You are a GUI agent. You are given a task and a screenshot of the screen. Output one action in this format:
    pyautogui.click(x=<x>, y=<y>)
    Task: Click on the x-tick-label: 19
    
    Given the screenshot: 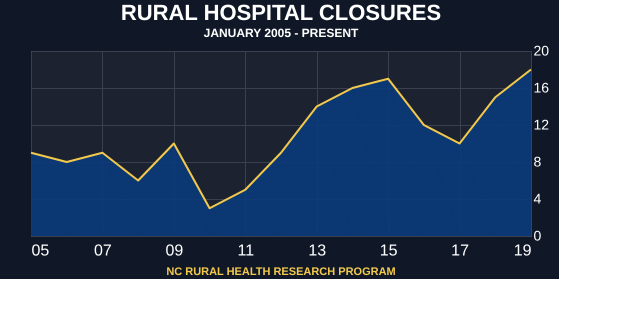 What is the action you would take?
    pyautogui.click(x=523, y=251)
    